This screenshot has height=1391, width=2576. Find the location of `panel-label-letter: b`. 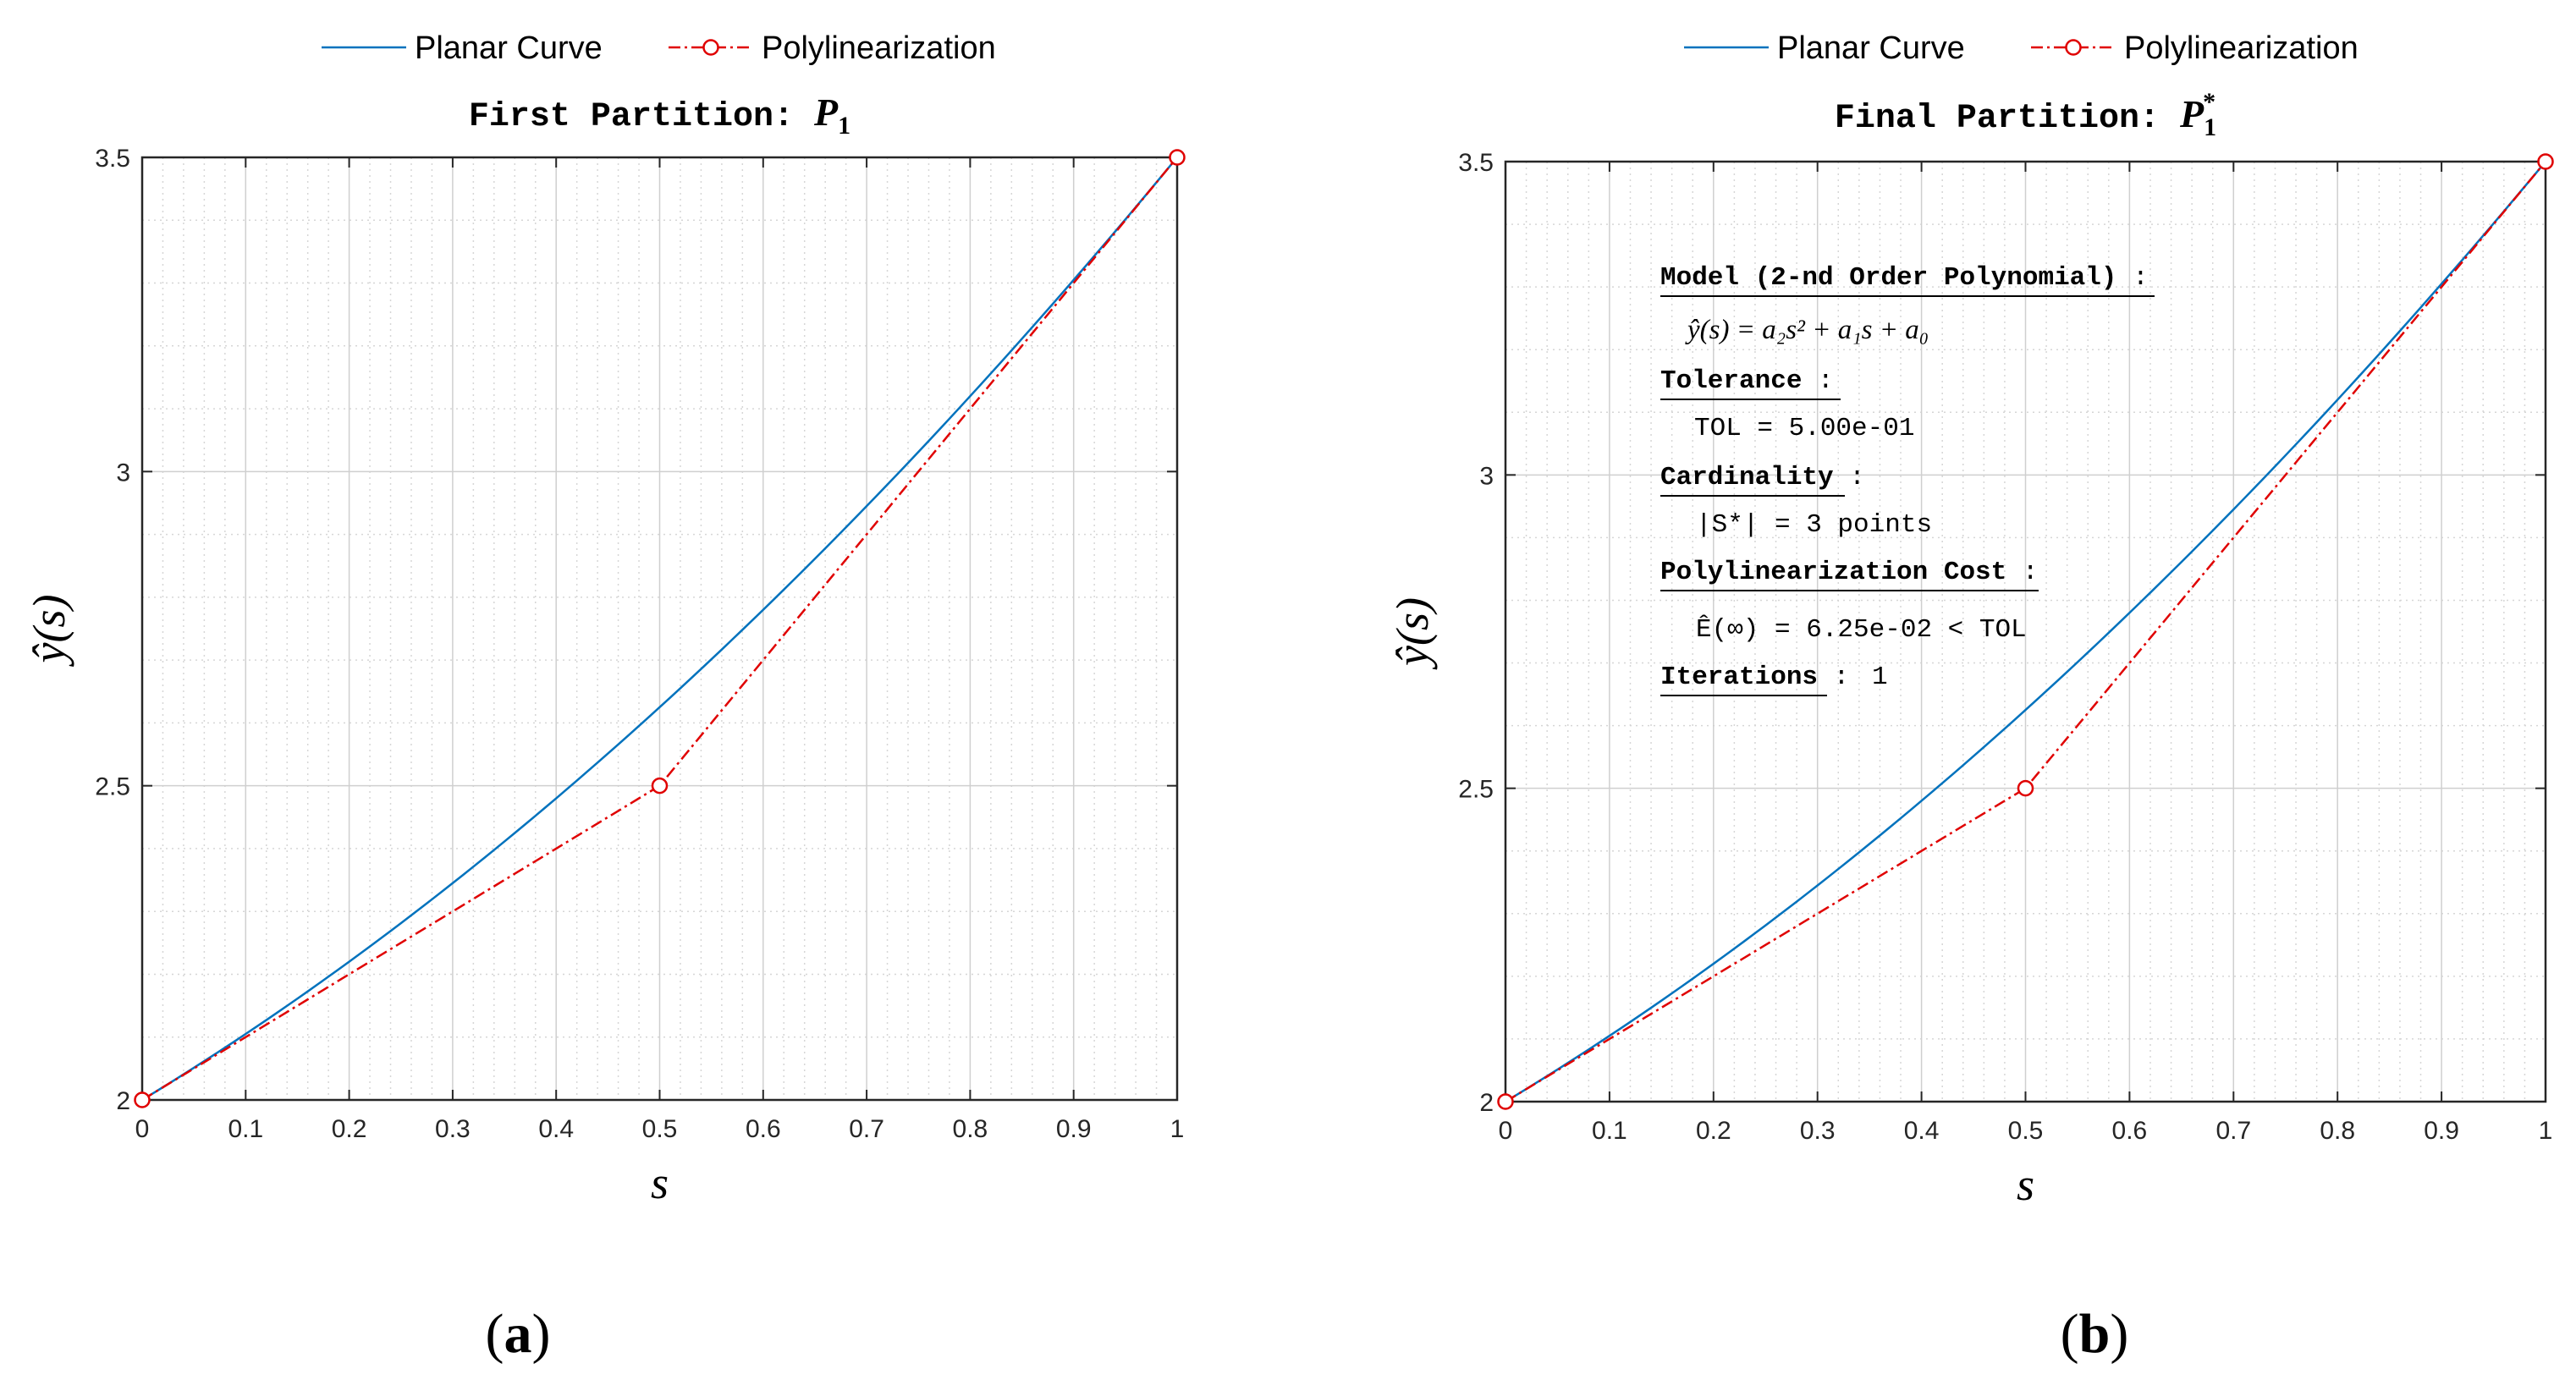

panel-label-letter: b is located at coordinates (2095, 1334).